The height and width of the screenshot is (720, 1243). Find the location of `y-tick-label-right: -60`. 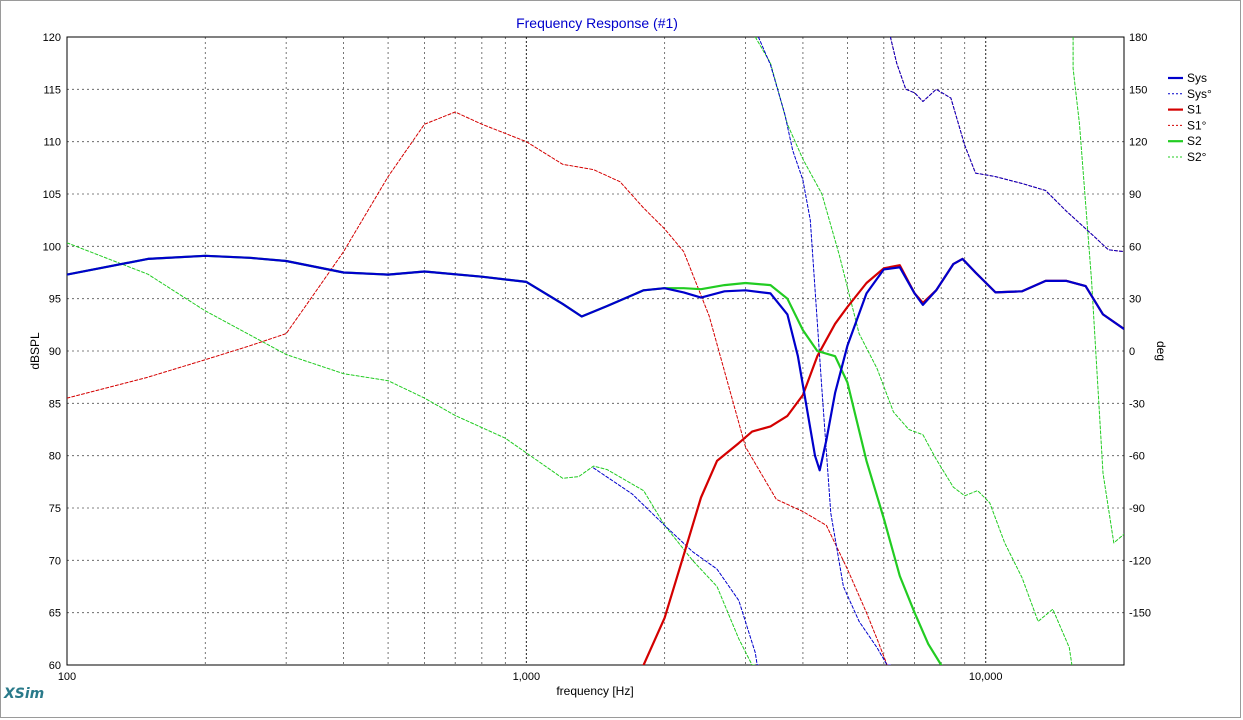

y-tick-label-right: -60 is located at coordinates (1137, 457).